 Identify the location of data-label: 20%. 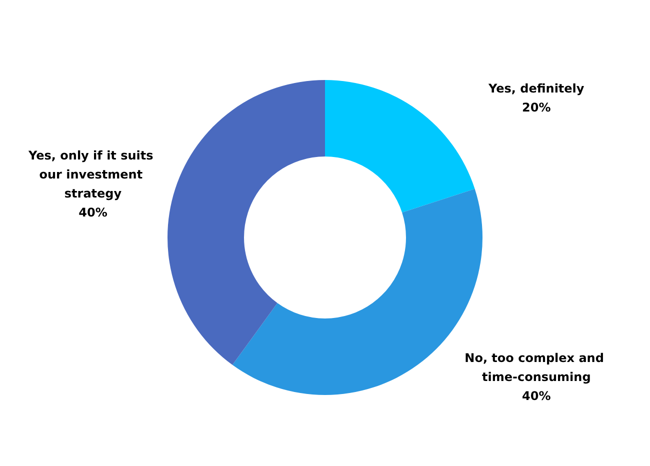
(536, 107).